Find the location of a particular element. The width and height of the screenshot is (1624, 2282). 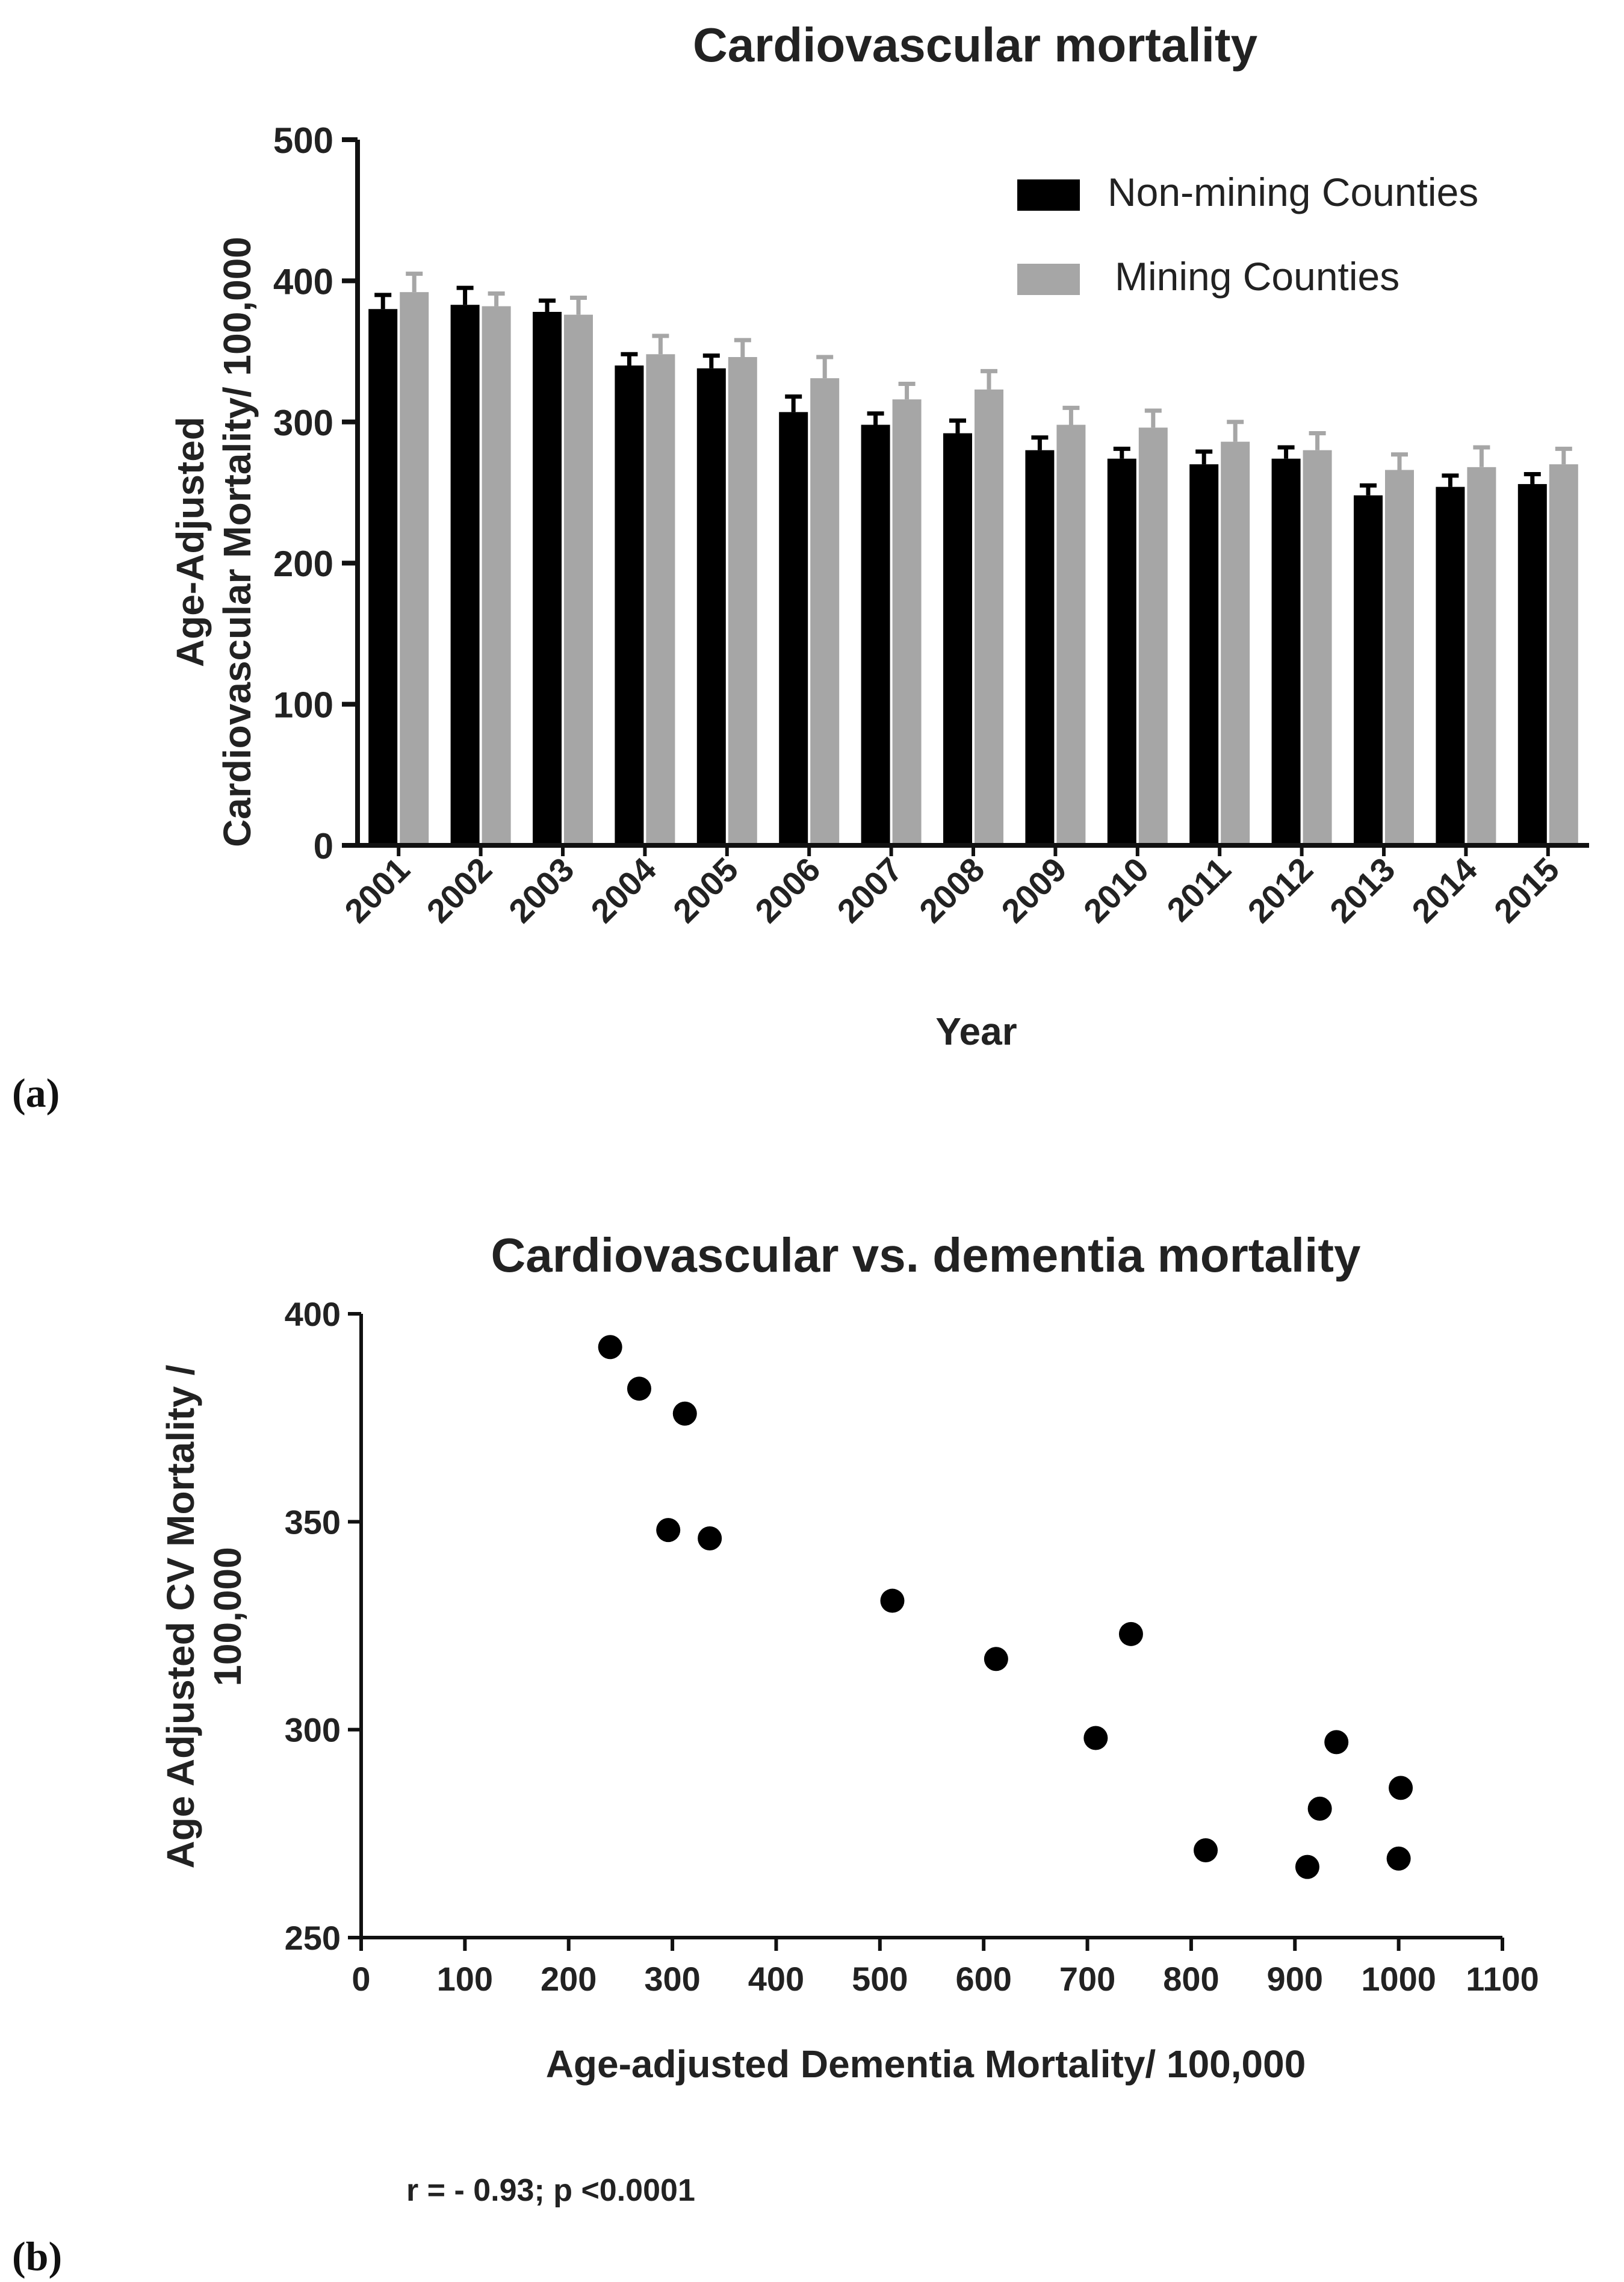

bar-x-tick-2012: 2012 is located at coordinates (1280, 890).